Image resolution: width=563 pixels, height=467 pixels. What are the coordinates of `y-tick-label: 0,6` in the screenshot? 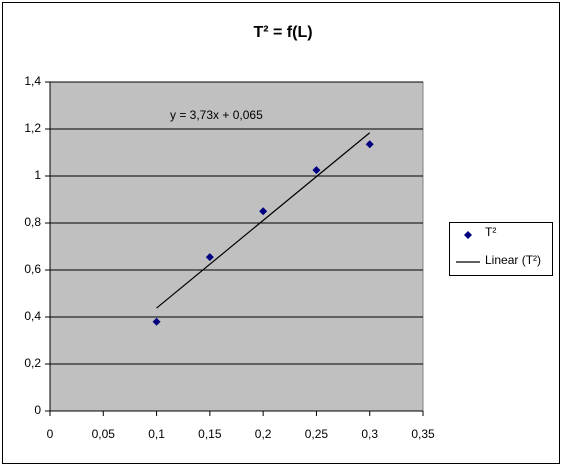 It's located at (32, 269).